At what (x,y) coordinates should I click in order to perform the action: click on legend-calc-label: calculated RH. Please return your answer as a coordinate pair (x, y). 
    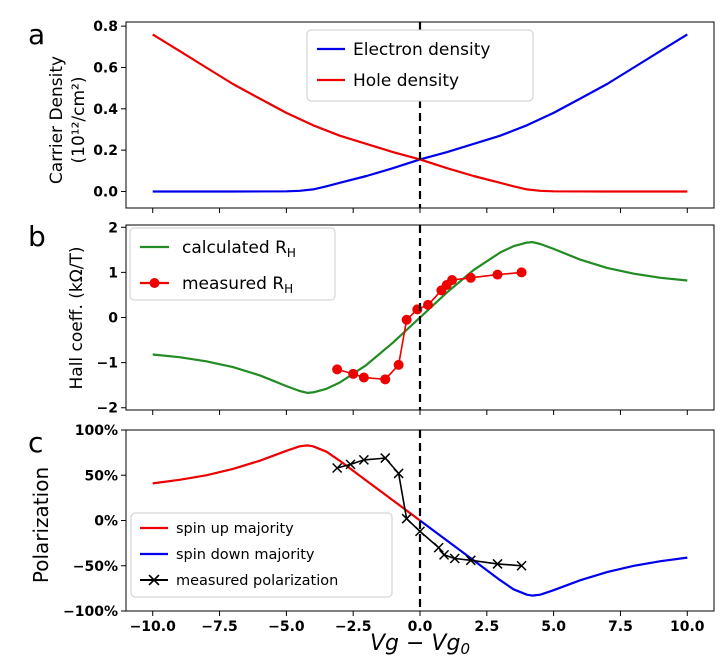
    Looking at the image, I should click on (239, 249).